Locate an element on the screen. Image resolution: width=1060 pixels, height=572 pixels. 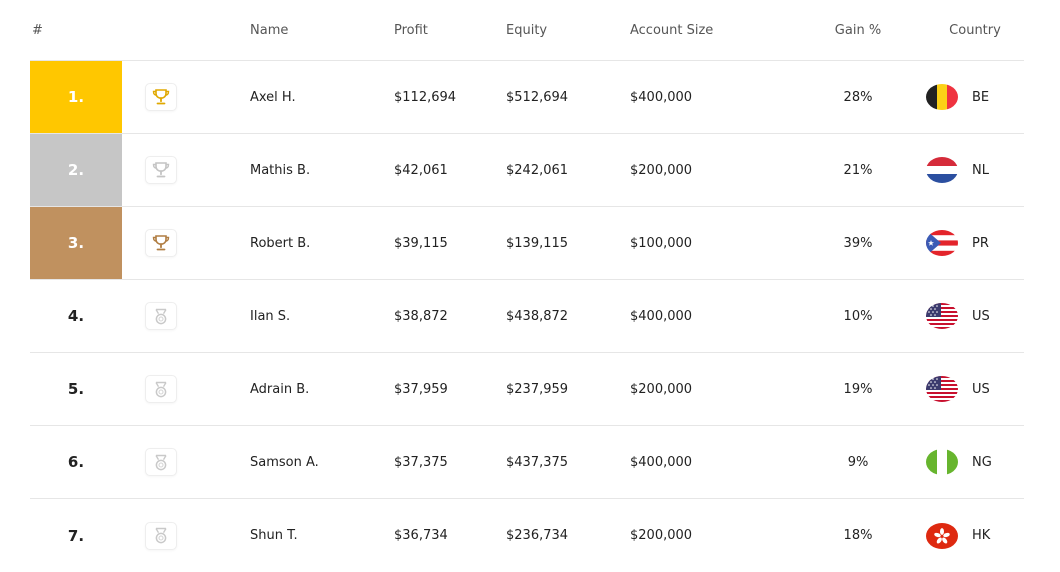
country-cell: NG is located at coordinates (975, 462).